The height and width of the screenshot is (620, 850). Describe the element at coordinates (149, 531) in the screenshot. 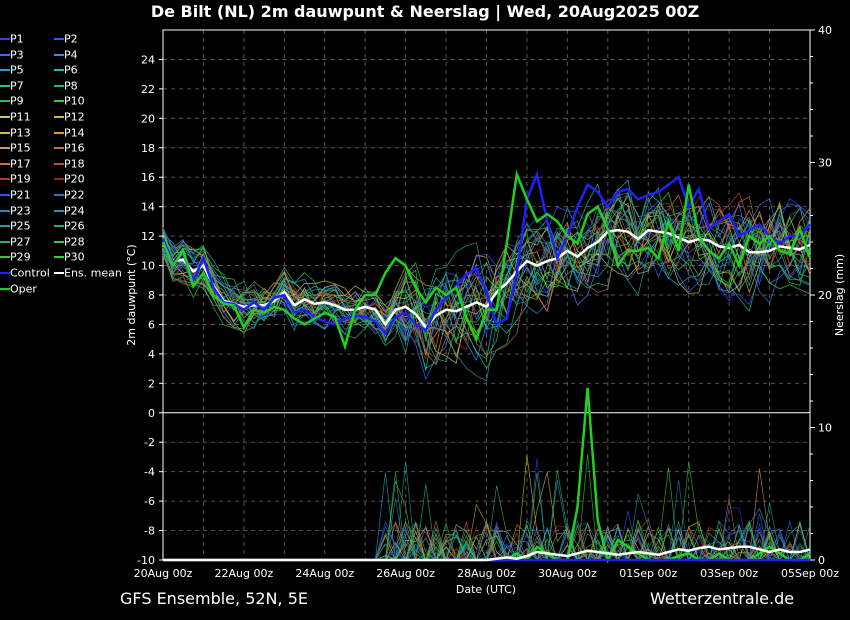

I see `y-tick-label: -8` at that location.